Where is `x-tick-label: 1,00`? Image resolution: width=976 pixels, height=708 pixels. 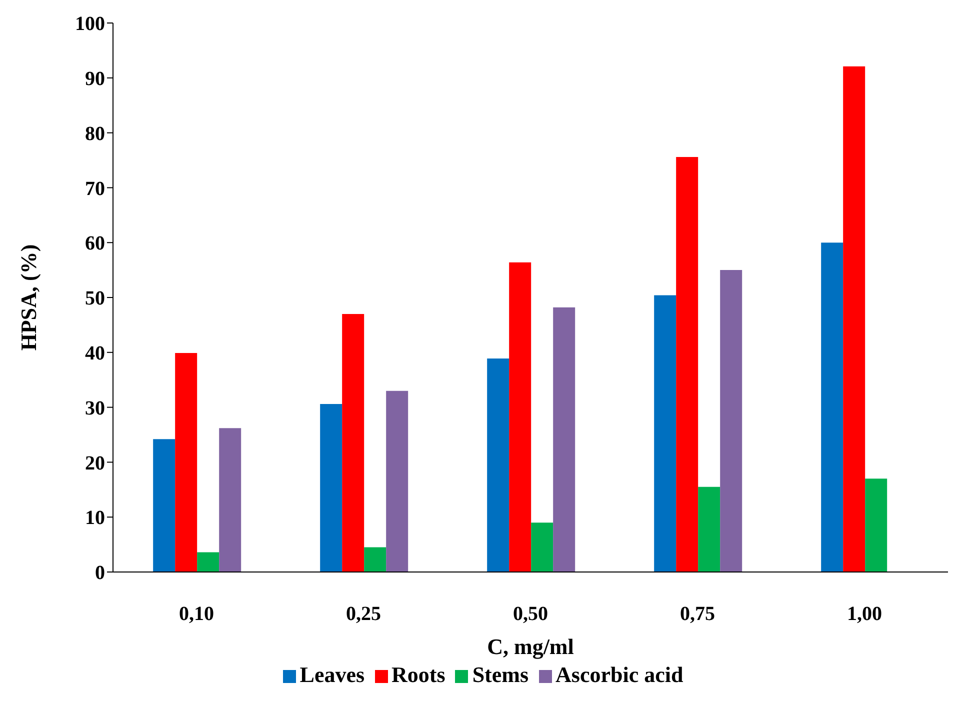
x-tick-label: 1,00 is located at coordinates (864, 614).